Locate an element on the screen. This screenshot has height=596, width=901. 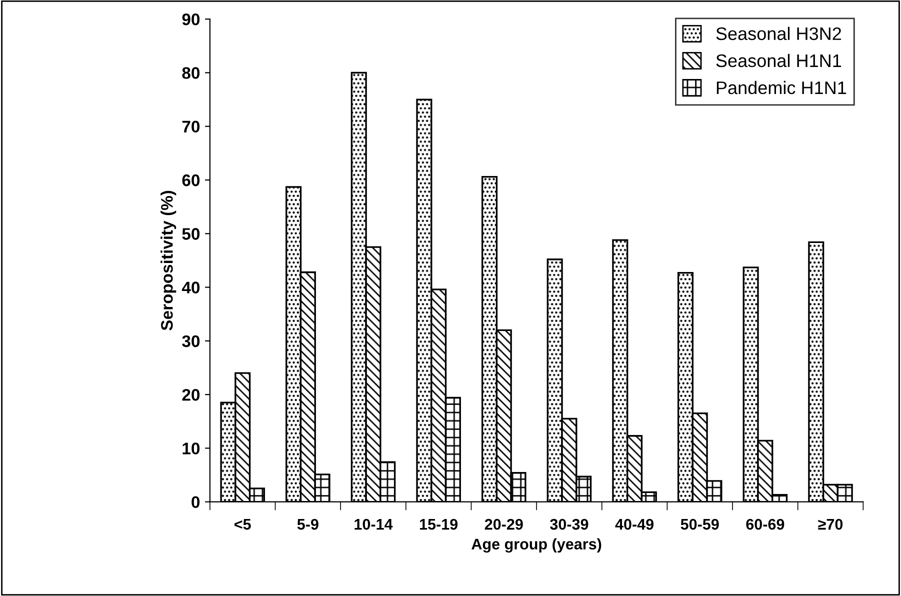
y-tick-label: 10 is located at coordinates (191, 448).